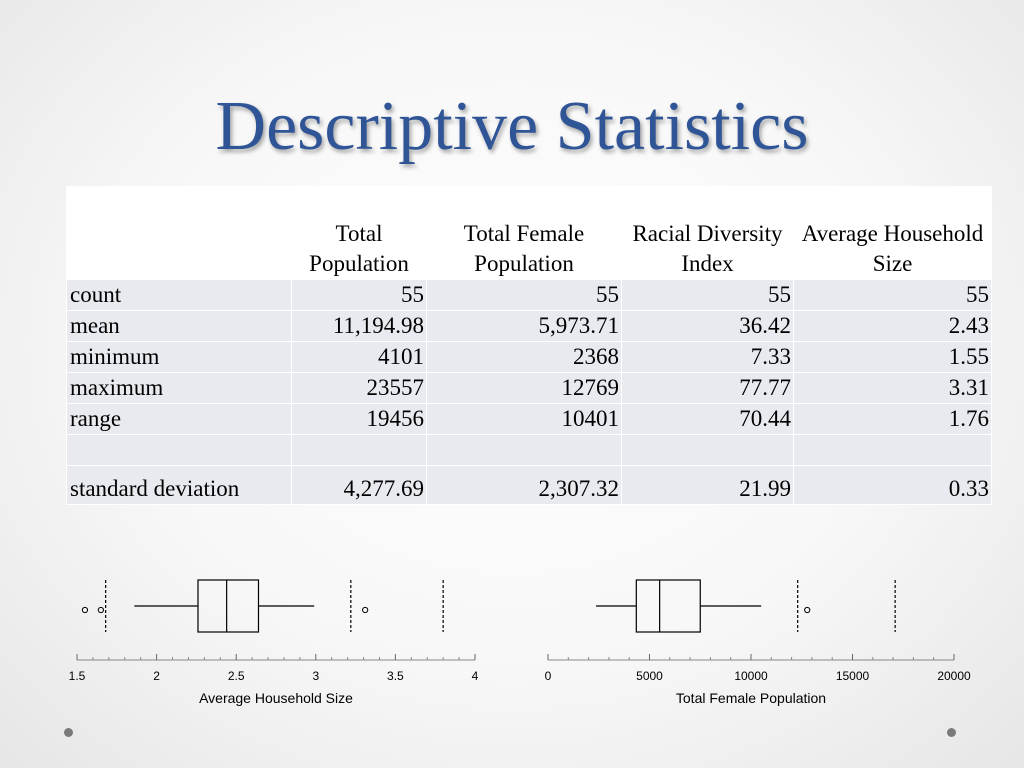 The width and height of the screenshot is (1024, 768). Describe the element at coordinates (524, 388) in the screenshot. I see `table-cell: 12769` at that location.